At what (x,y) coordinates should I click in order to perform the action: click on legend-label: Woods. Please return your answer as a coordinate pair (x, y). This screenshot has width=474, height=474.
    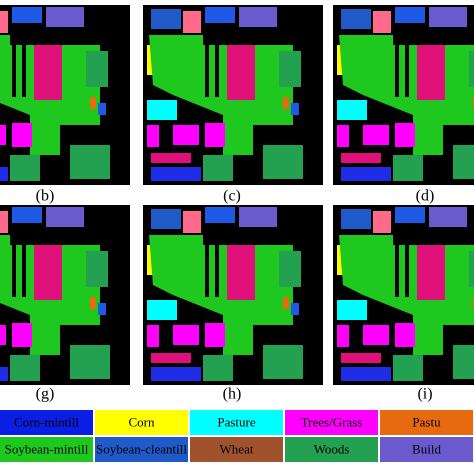
    Looking at the image, I should click on (332, 448).